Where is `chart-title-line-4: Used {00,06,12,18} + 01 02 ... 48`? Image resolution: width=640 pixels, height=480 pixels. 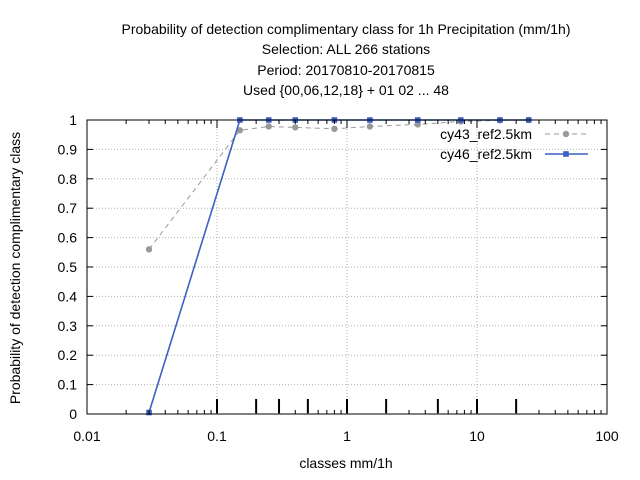 chart-title-line-4: Used {00,06,12,18} + 01 02 ... 48 is located at coordinates (346, 90).